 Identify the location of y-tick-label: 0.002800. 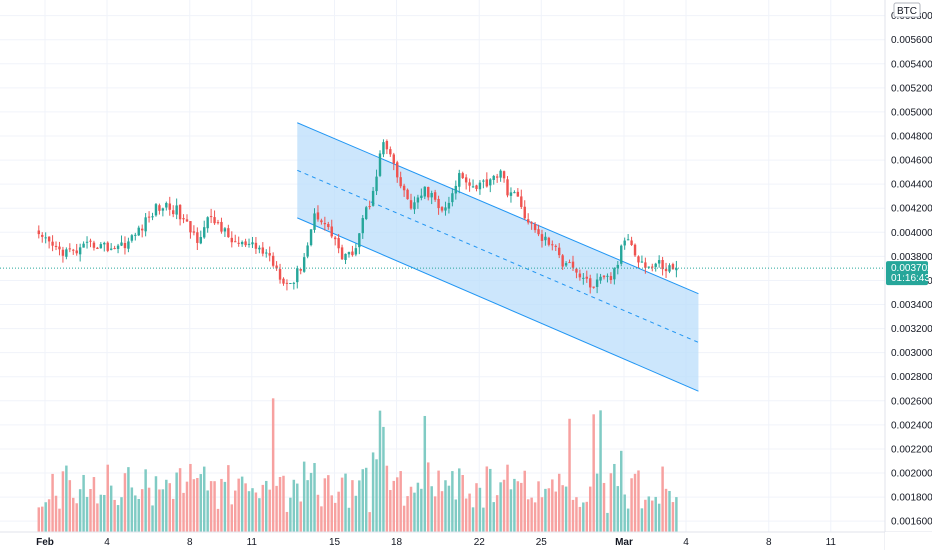
(911, 377).